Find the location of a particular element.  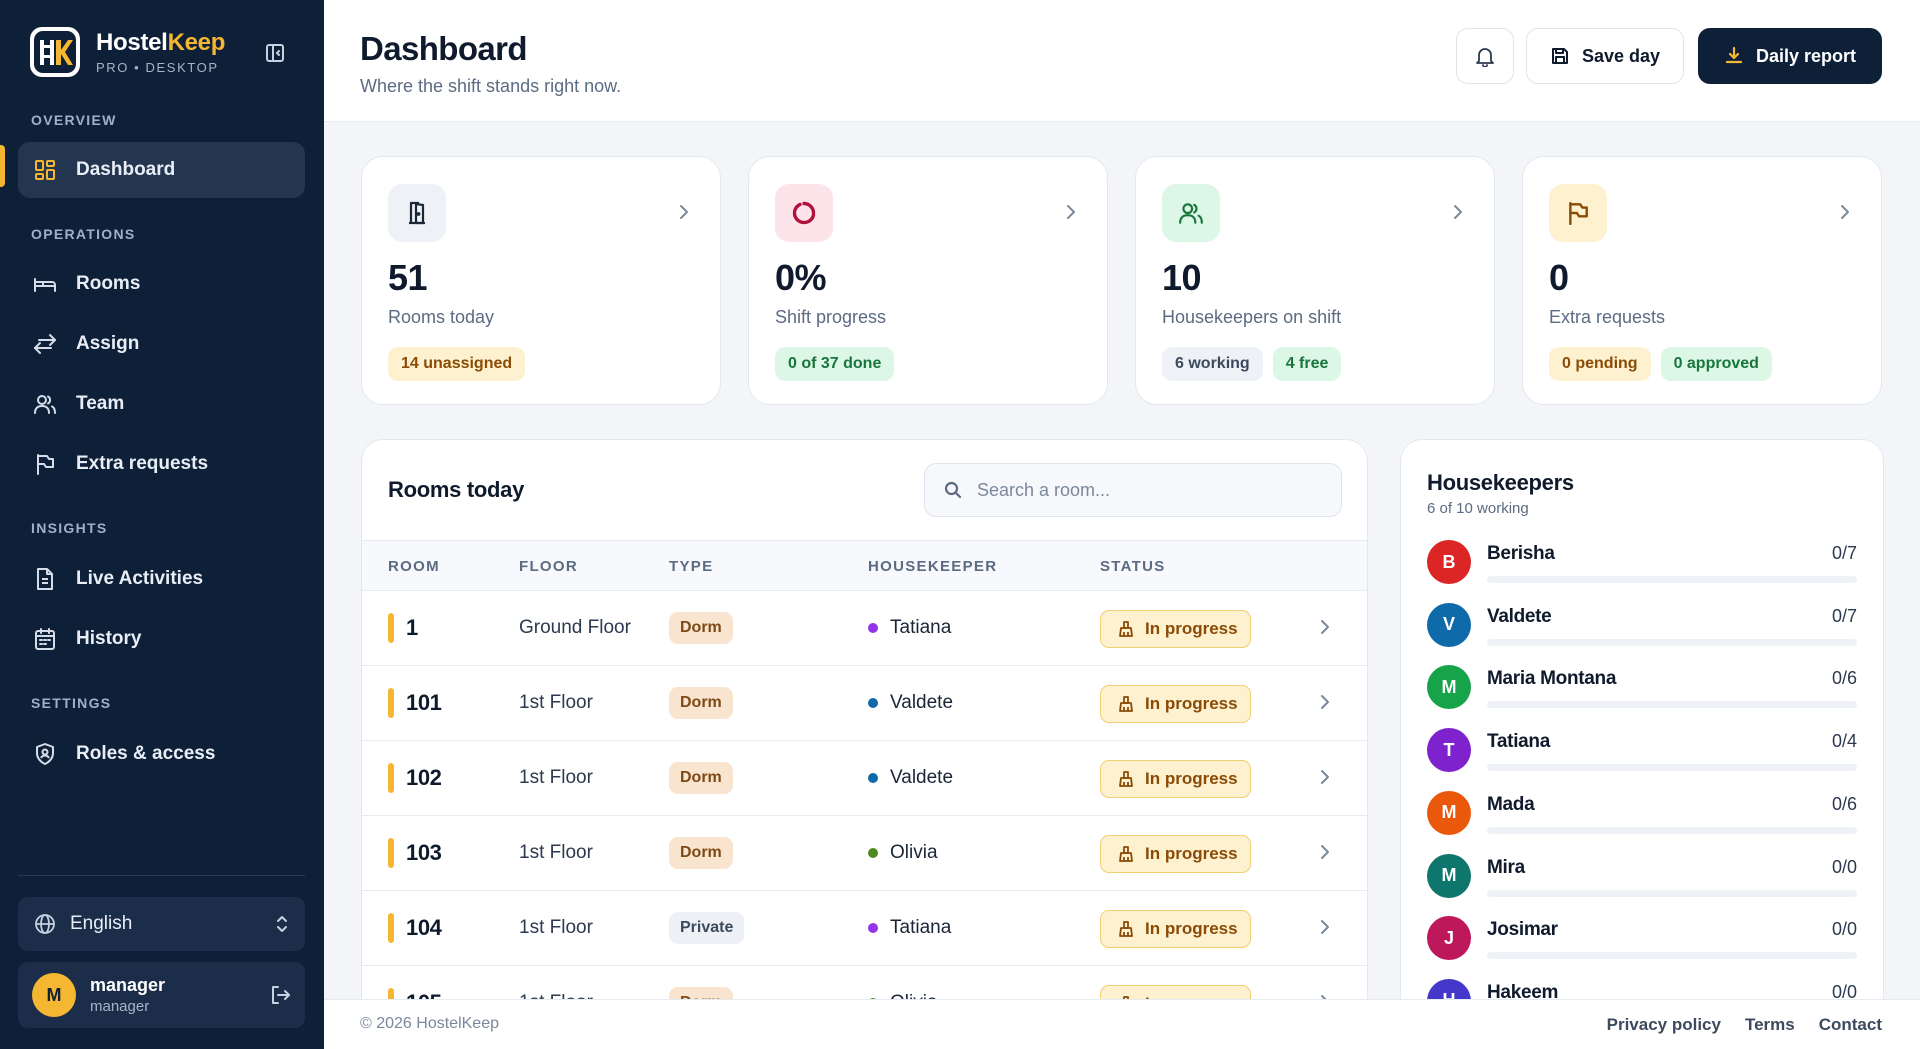

sidebar-item-roles-access: Roles & access is located at coordinates (161, 754).